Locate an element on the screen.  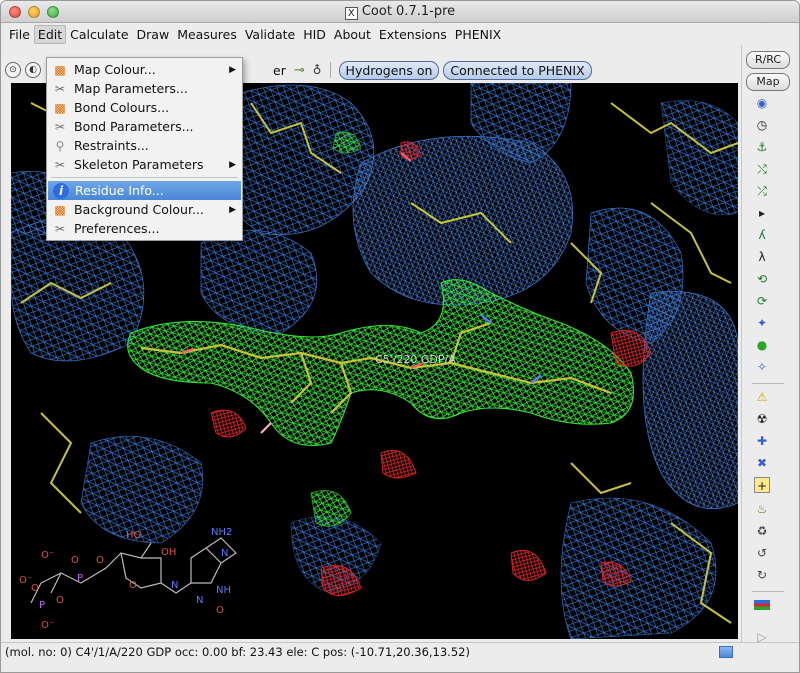
place-strand-icon: ✖ is located at coordinates (762, 463).